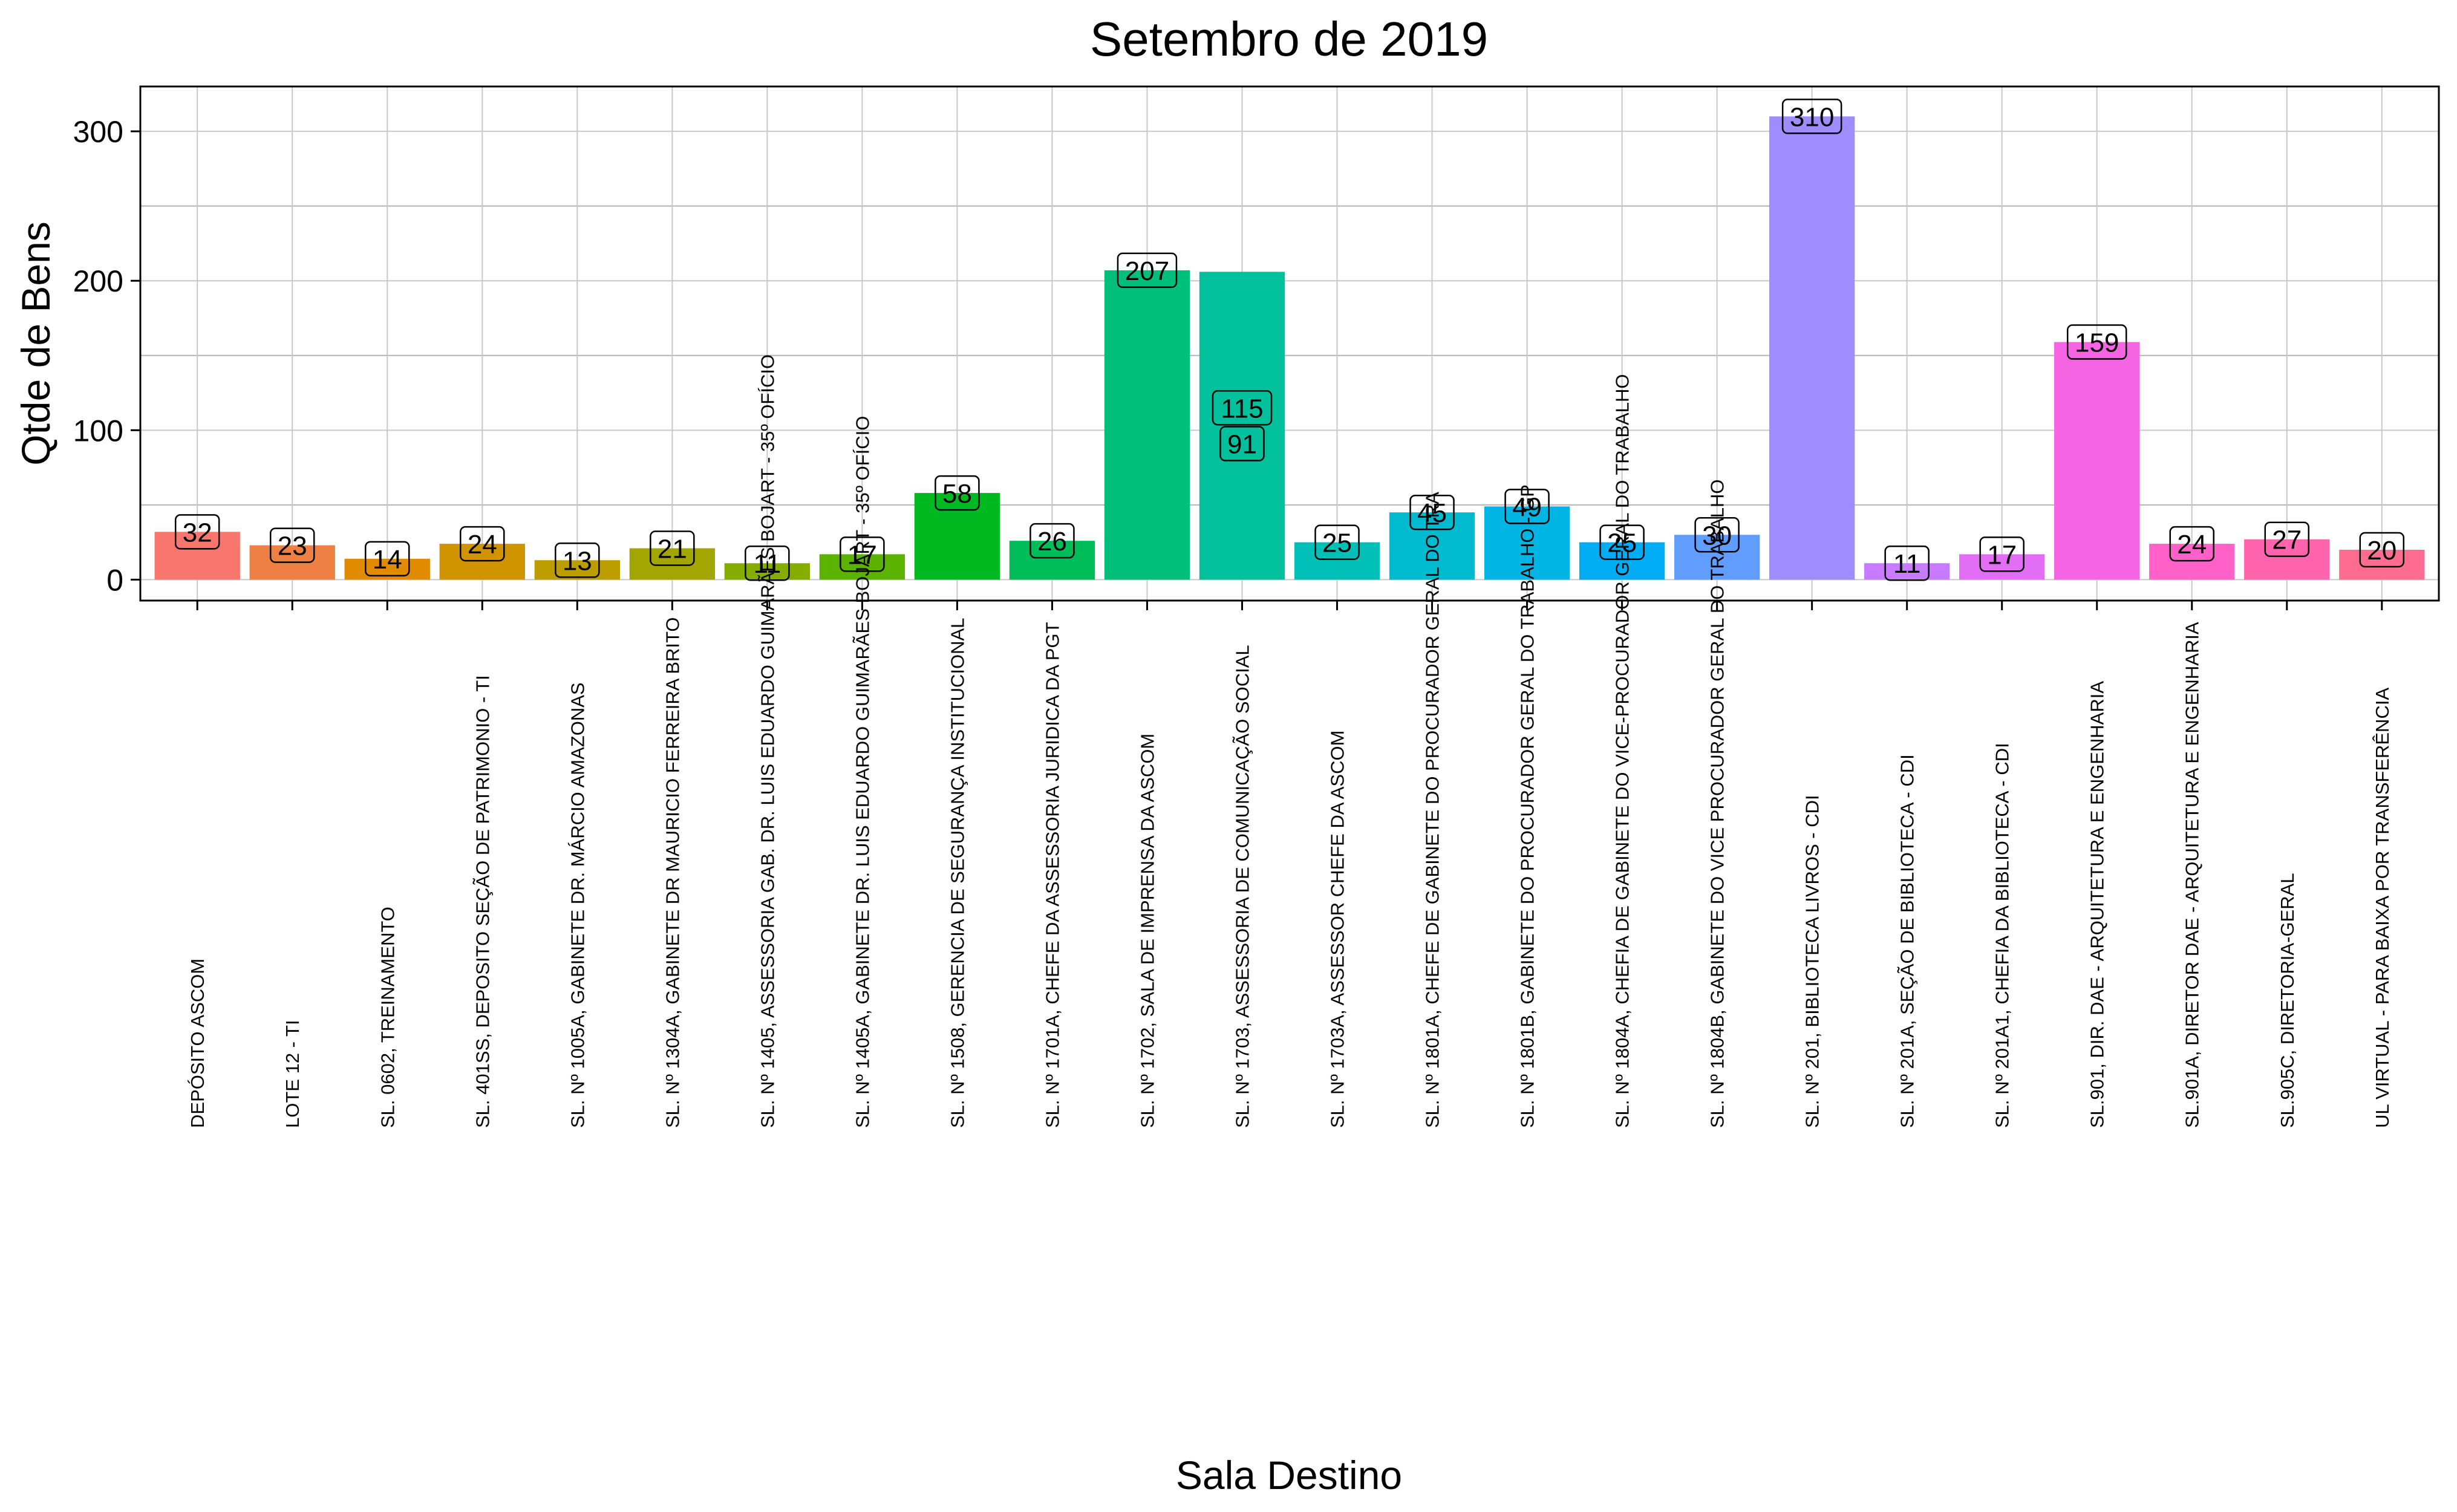  I want to click on x-tick-label: SL. Nº 1702, SALA DE IMPRENSA DA ASCOM, so click(1147, 931).